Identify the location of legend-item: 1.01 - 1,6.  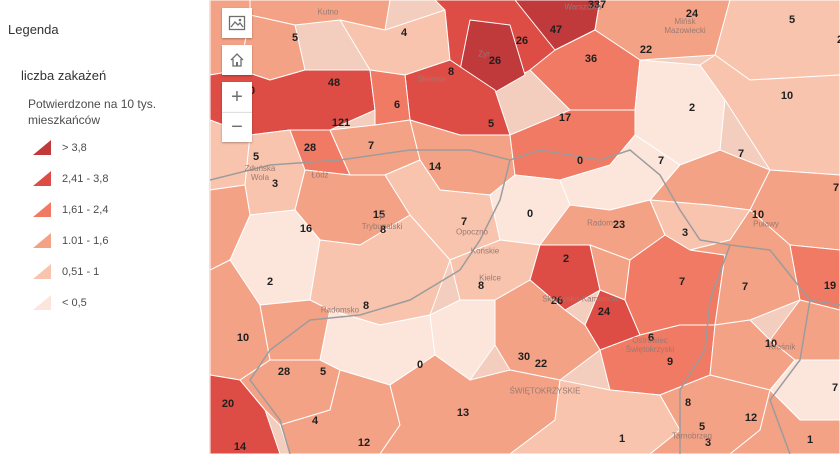
(70, 246).